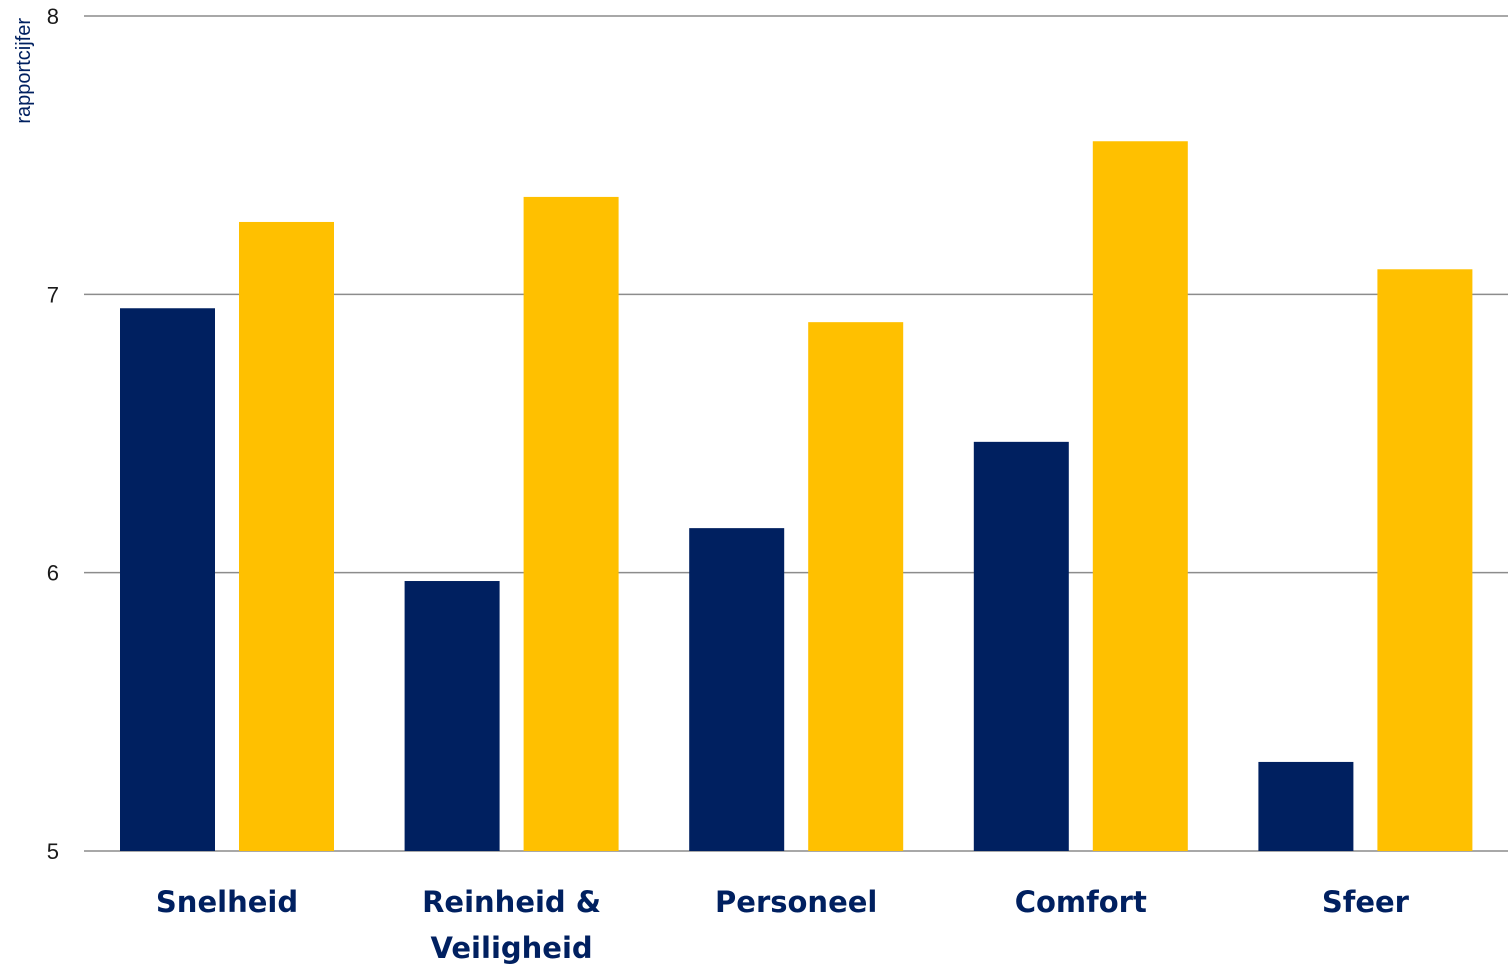 This screenshot has width=1508, height=965. Describe the element at coordinates (1366, 902) in the screenshot. I see `x-category-label: Sfeer` at that location.